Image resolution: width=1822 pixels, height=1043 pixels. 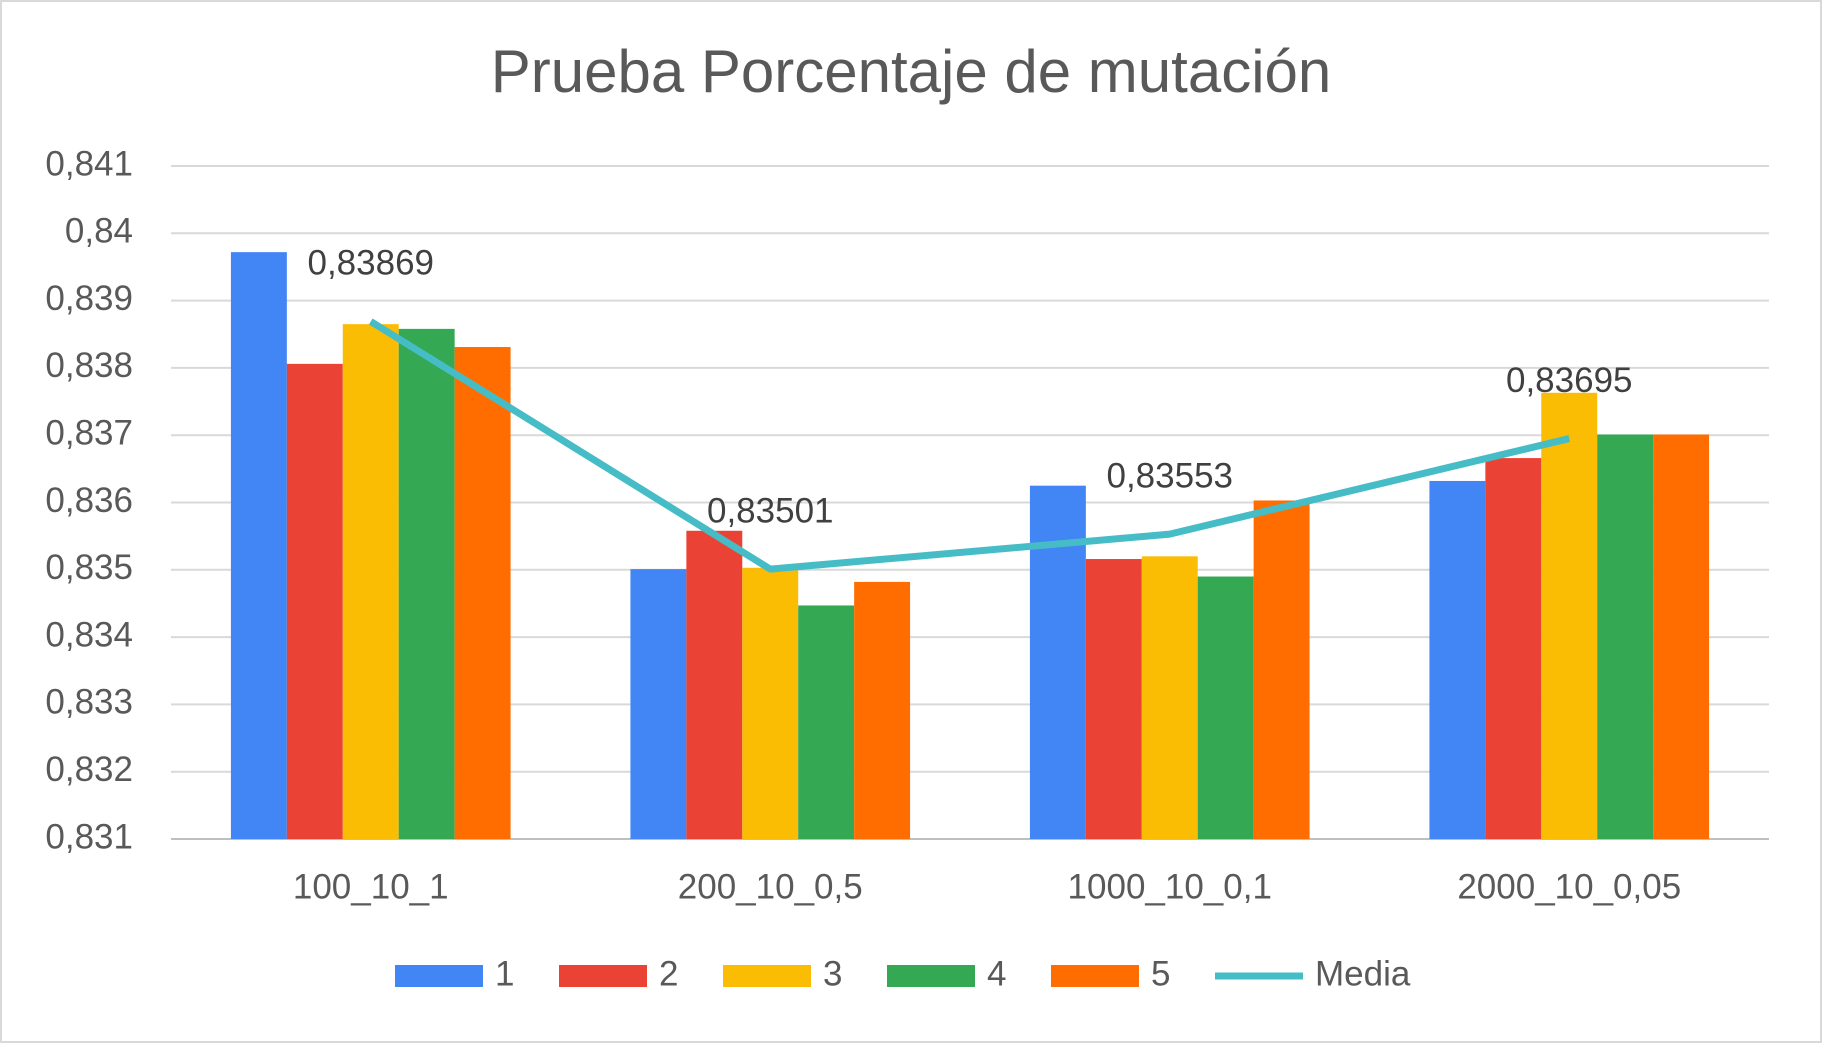 What do you see at coordinates (1569, 380) in the screenshot?
I see `data-label: 0,83695` at bounding box center [1569, 380].